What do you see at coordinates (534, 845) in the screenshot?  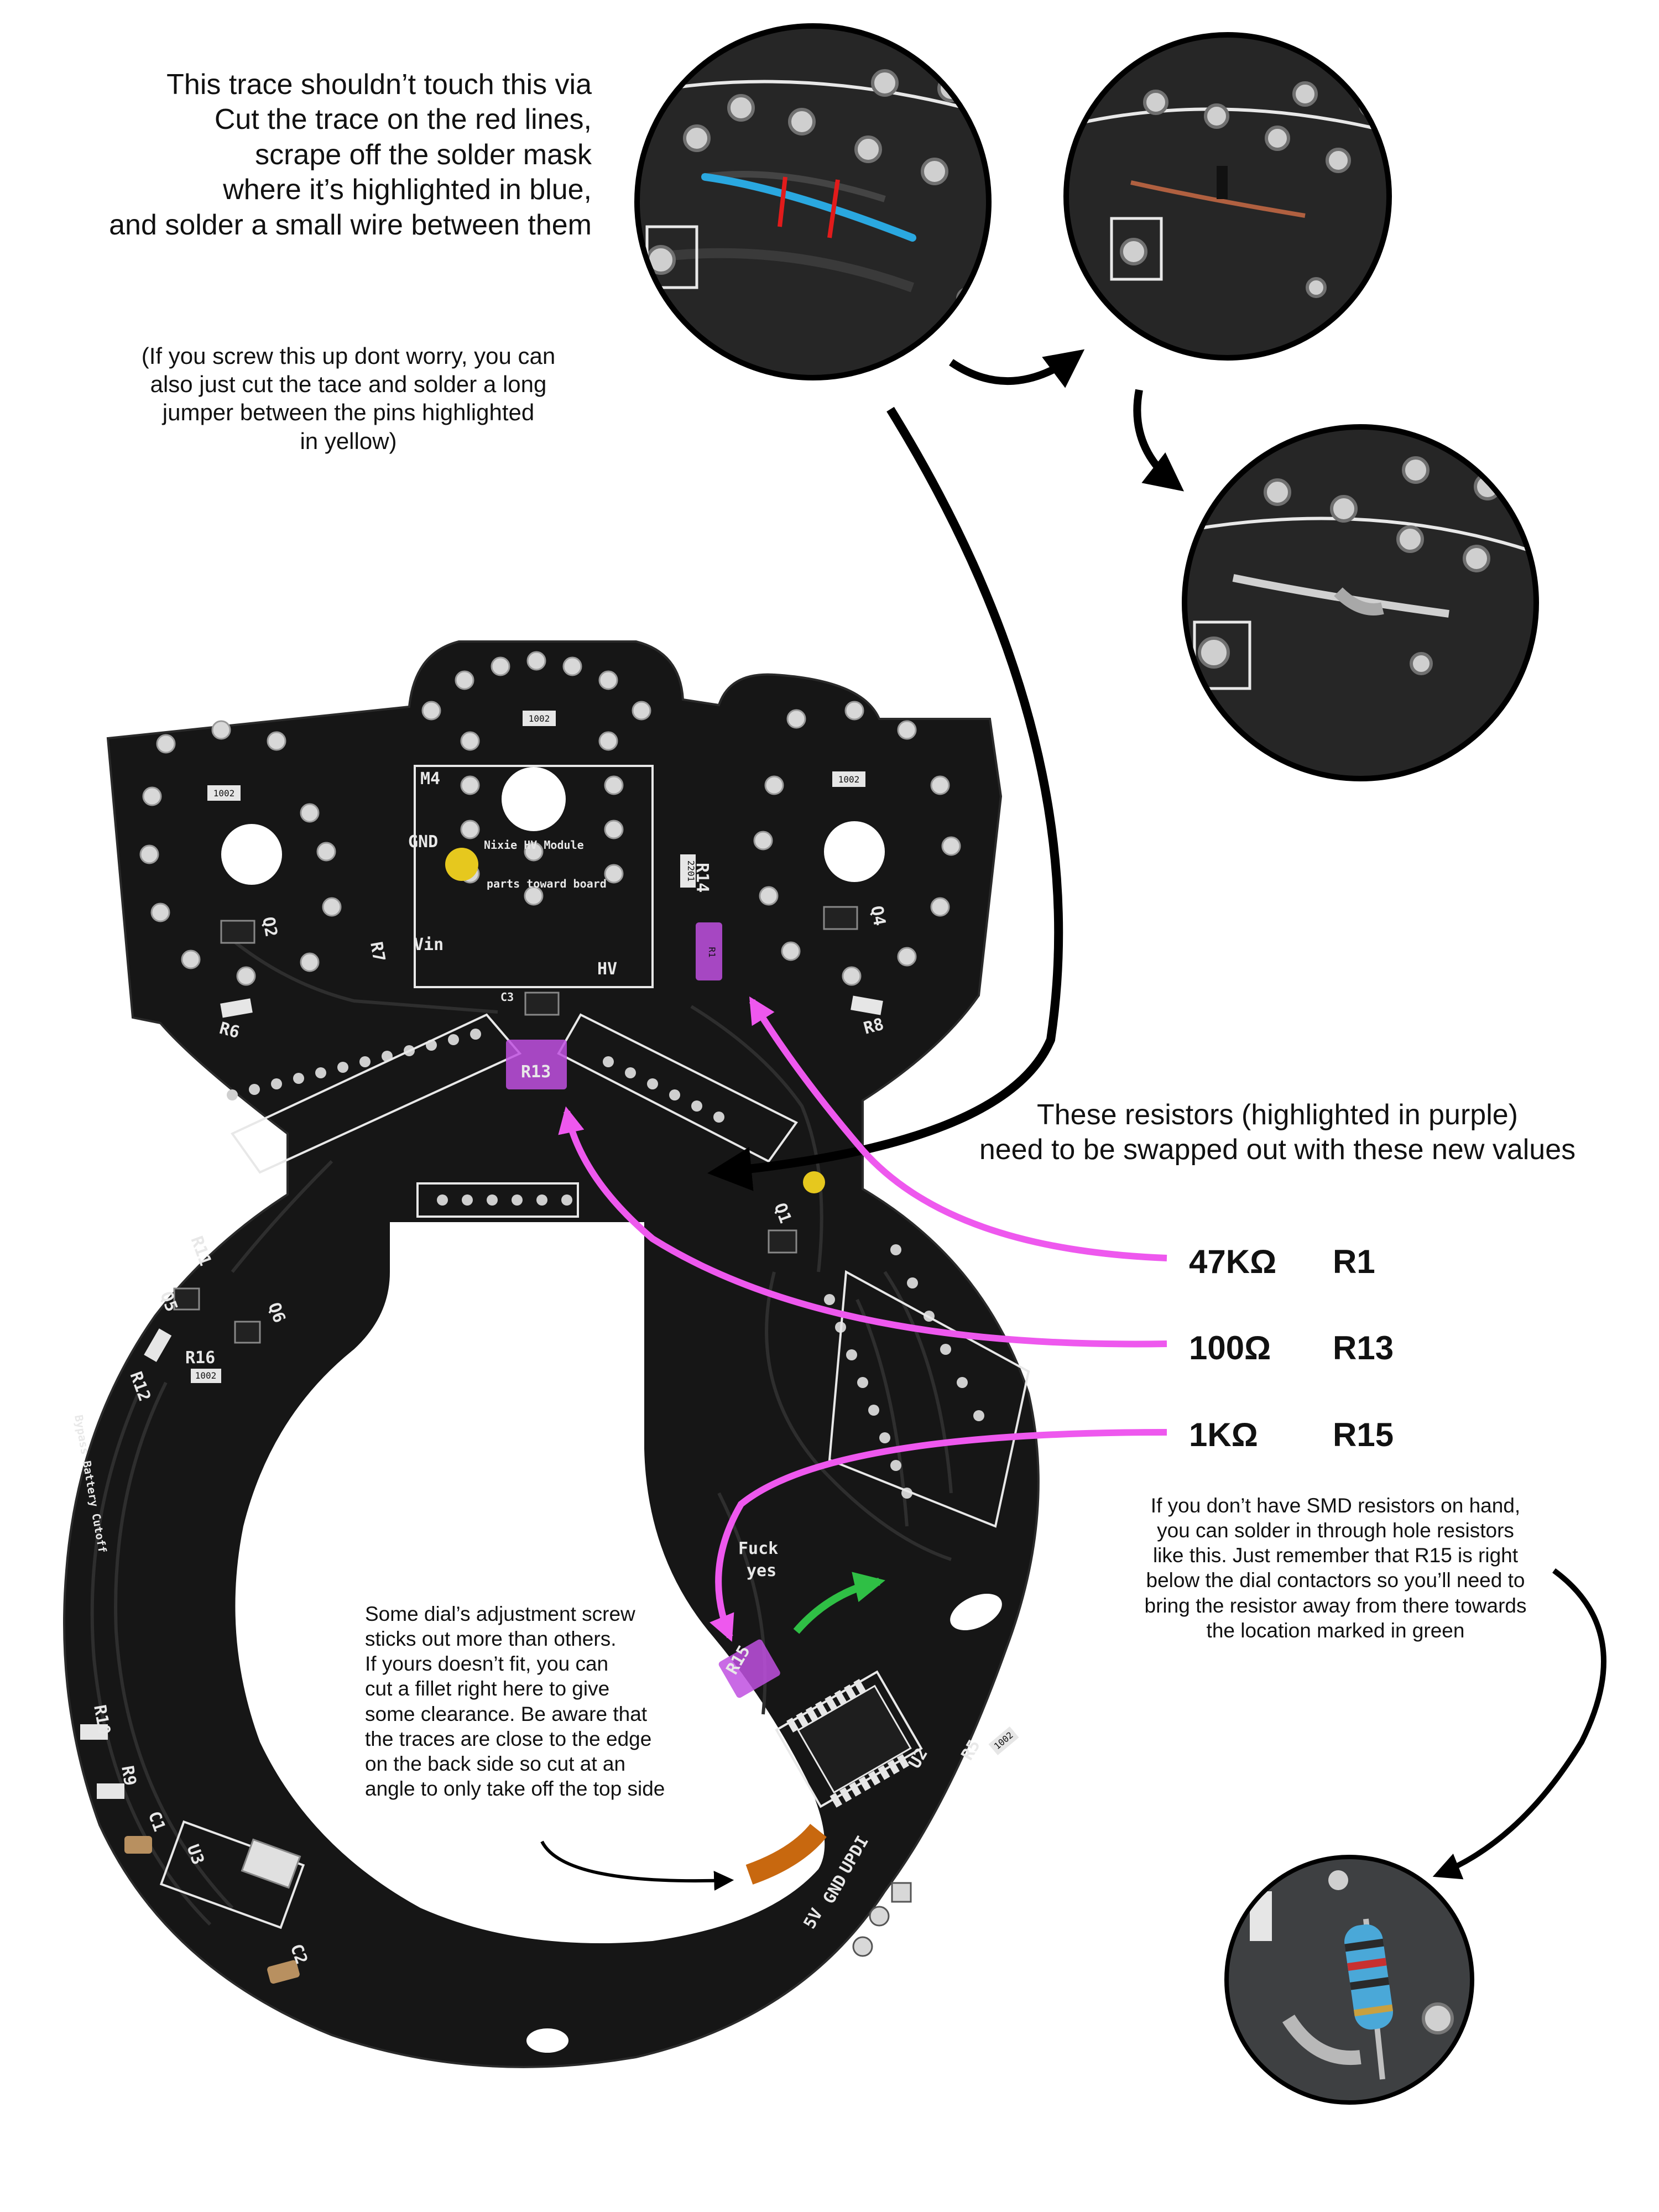 I see `label-module-name: Nixie HV Module` at bounding box center [534, 845].